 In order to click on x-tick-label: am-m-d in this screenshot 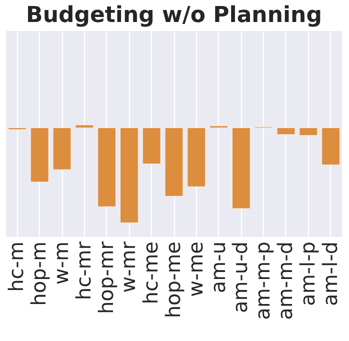, I will do `click(285, 281)`.